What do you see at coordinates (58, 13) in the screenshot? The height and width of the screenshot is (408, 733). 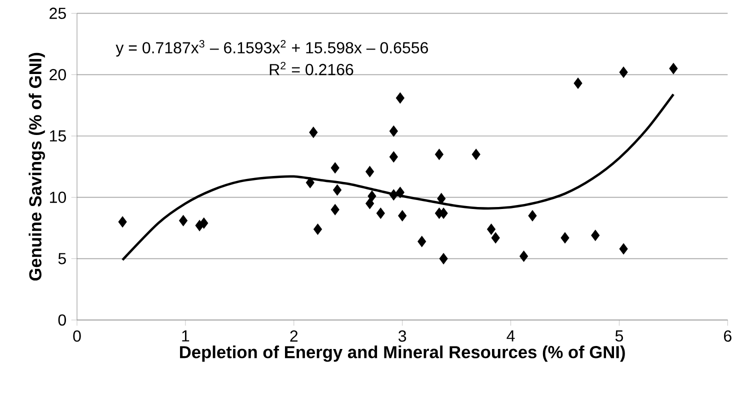 I see `y-tick-label: 25` at bounding box center [58, 13].